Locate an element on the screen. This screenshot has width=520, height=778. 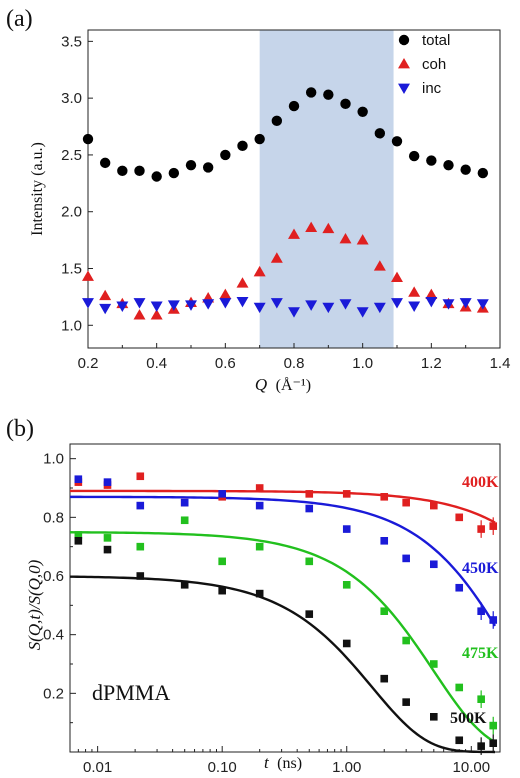
x-tick-label: 0.4 is located at coordinates (156, 363).